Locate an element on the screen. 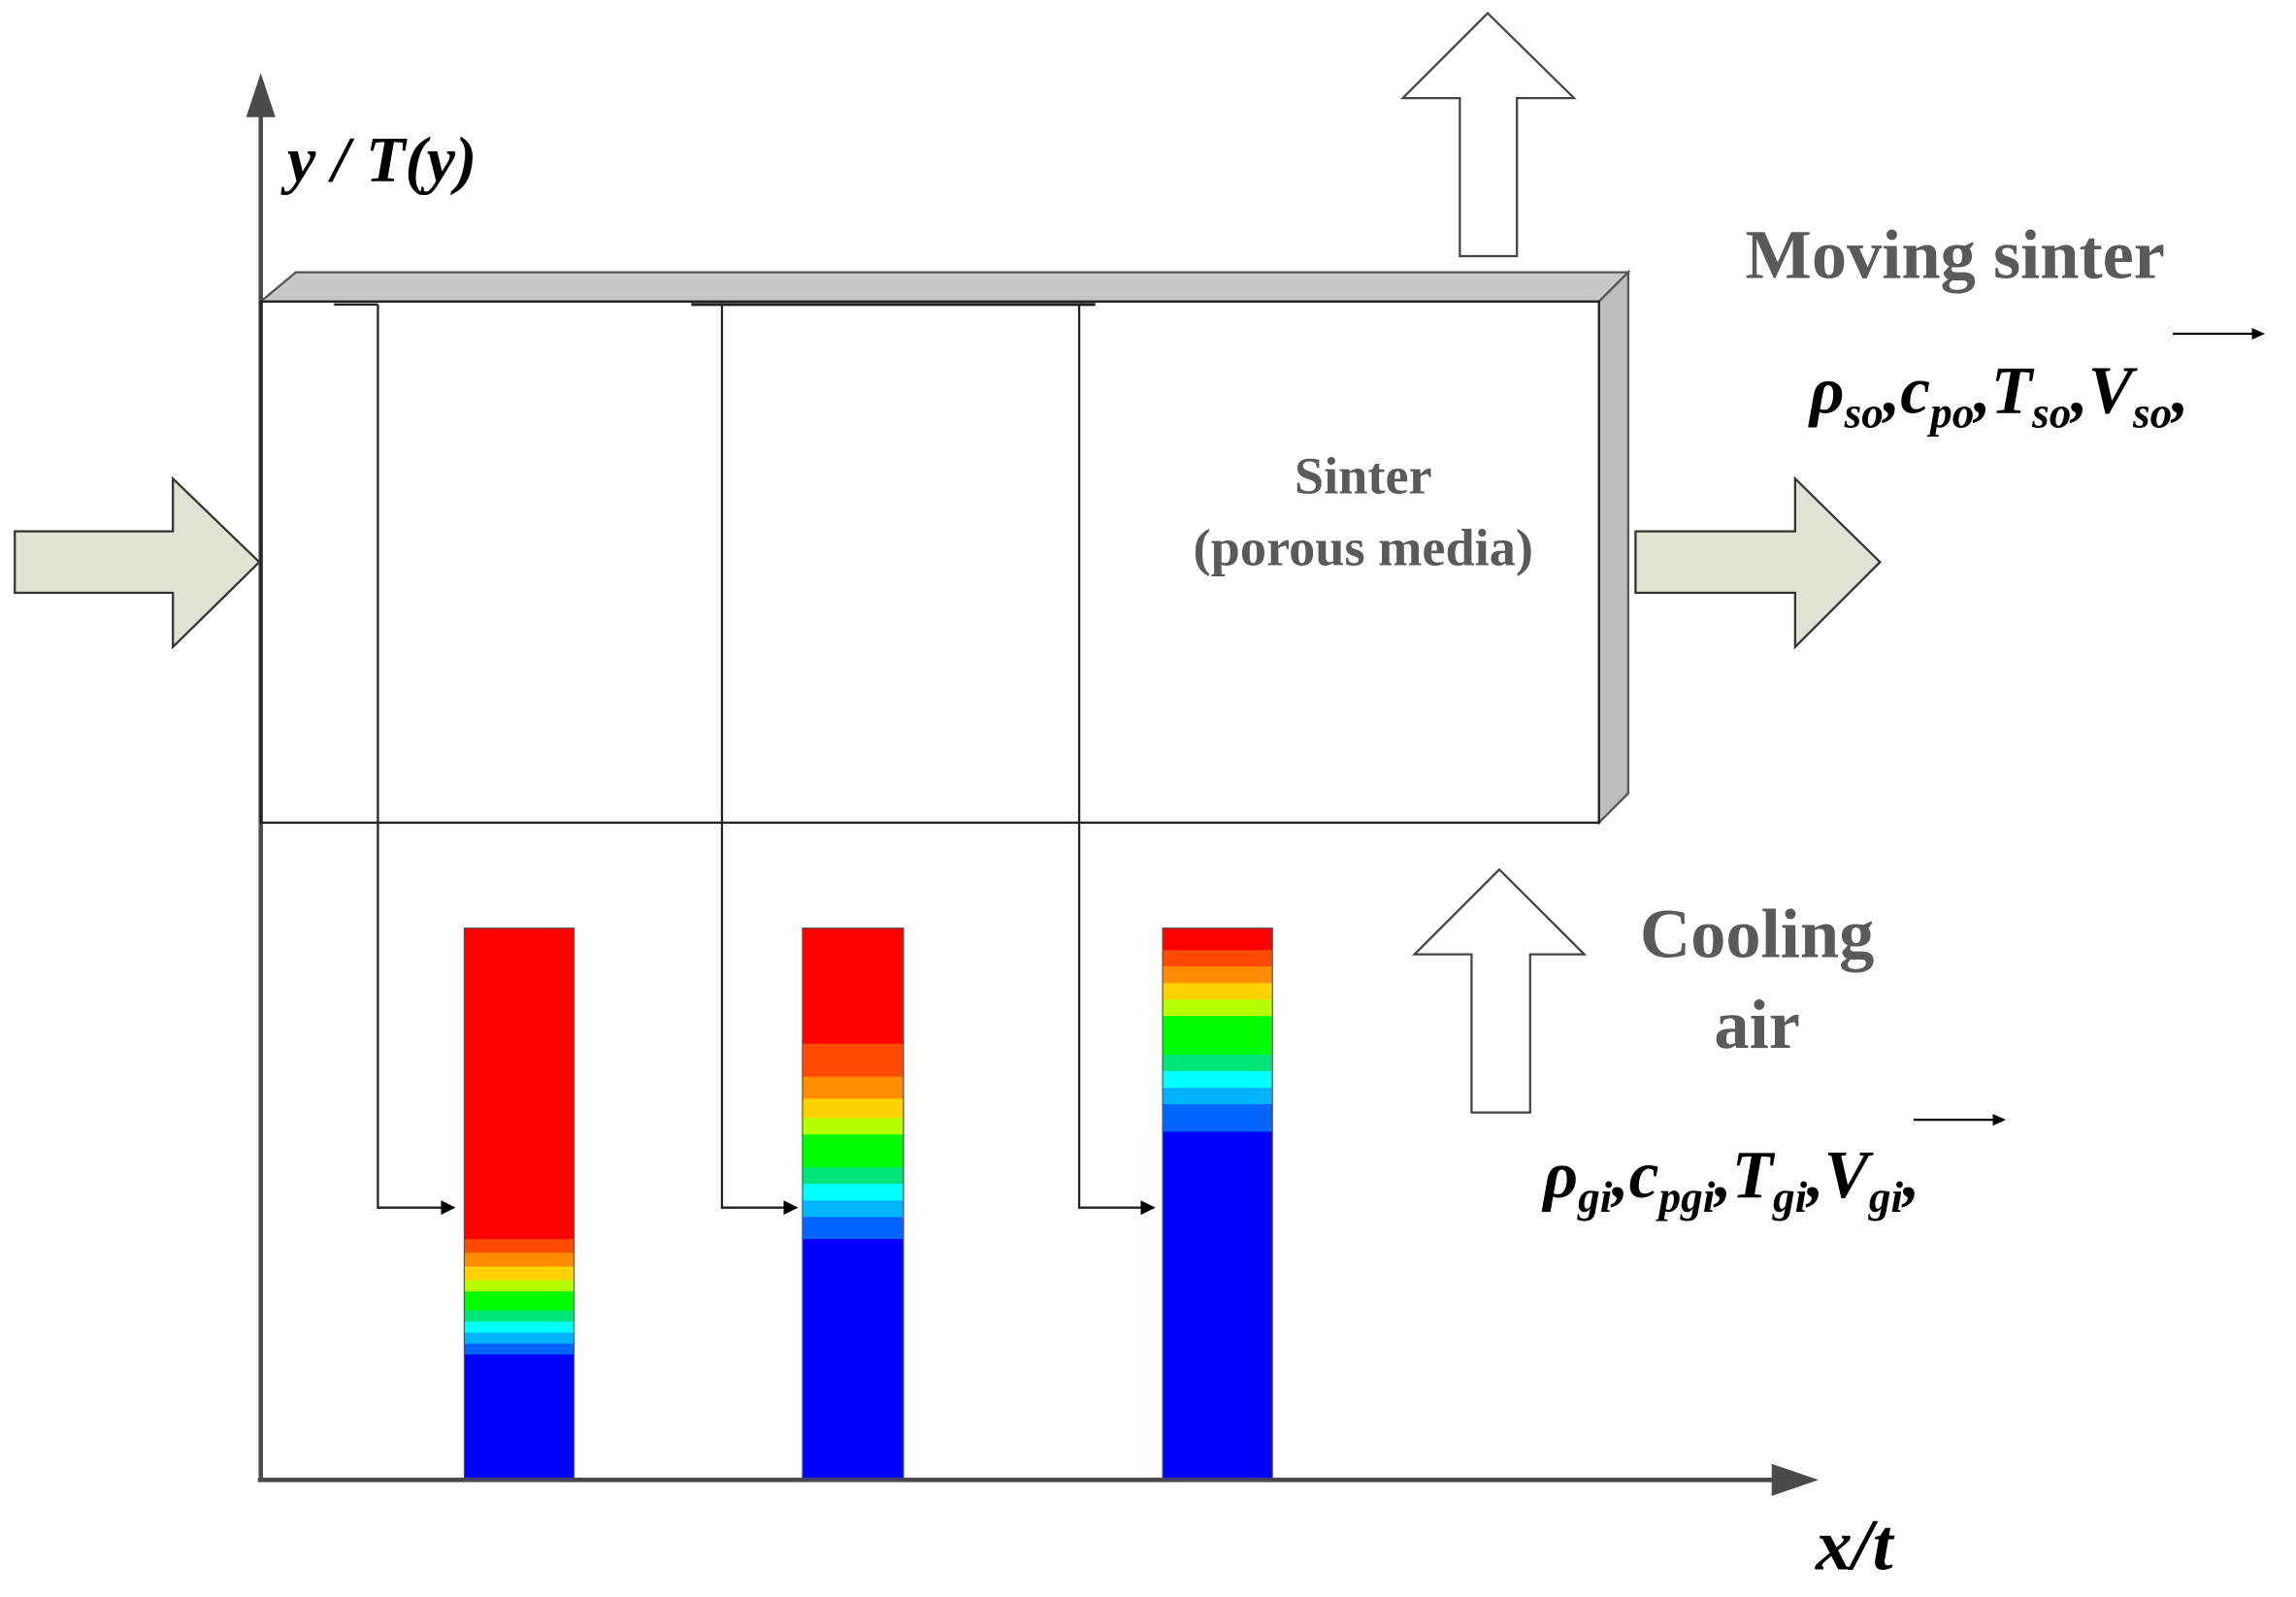  slab-top-face is located at coordinates (944, 287).